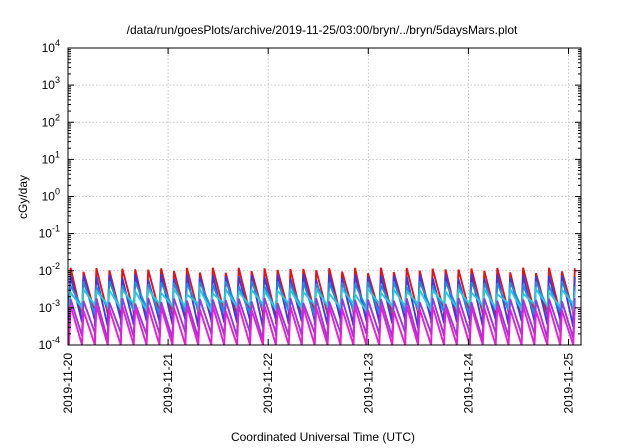  I want to click on y-tick-label: 10², so click(51, 120).